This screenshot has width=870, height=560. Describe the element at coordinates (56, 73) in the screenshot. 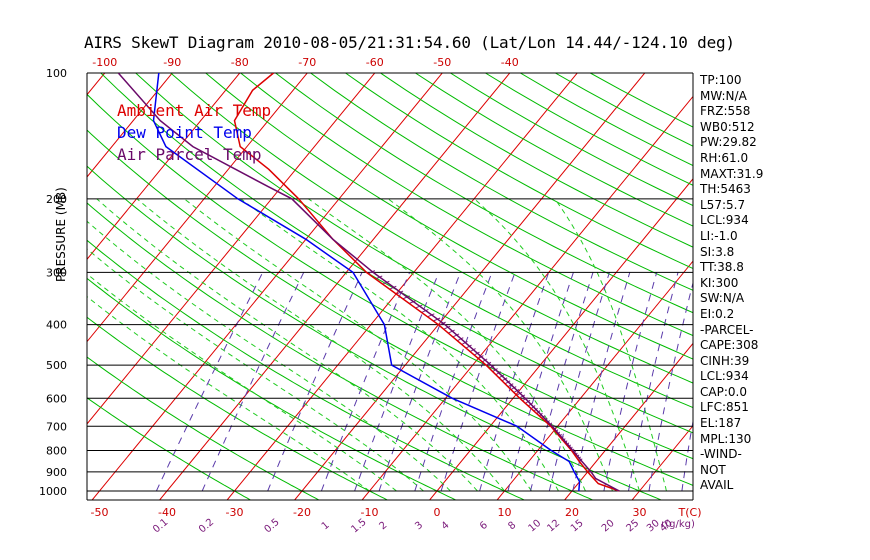

I see `pressure-tick-label: 100` at that location.